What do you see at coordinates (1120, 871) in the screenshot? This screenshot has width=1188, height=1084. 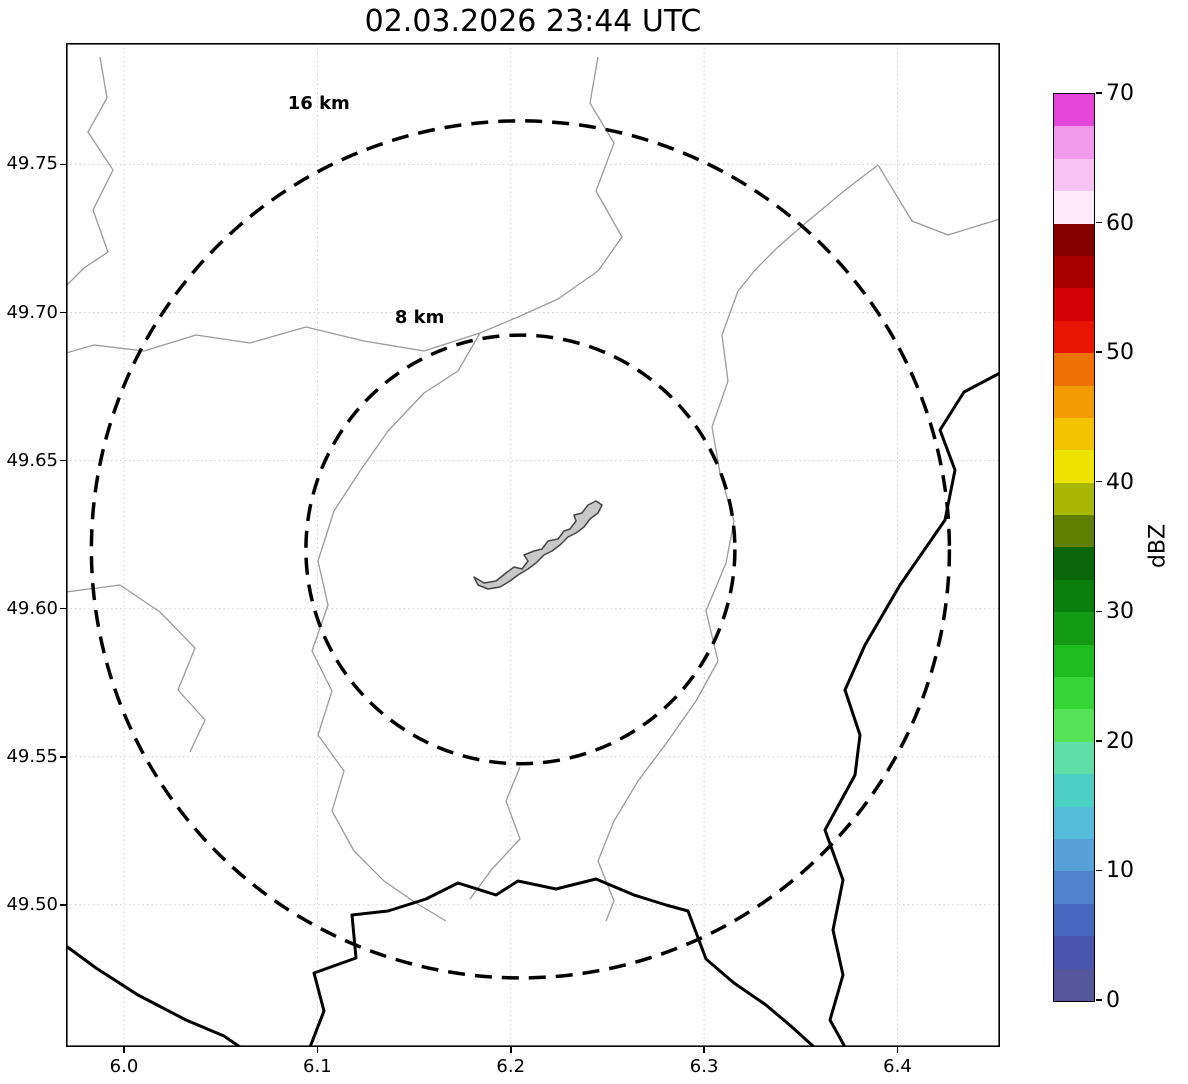 I see `colorbar-tick-label: 10` at bounding box center [1120, 871].